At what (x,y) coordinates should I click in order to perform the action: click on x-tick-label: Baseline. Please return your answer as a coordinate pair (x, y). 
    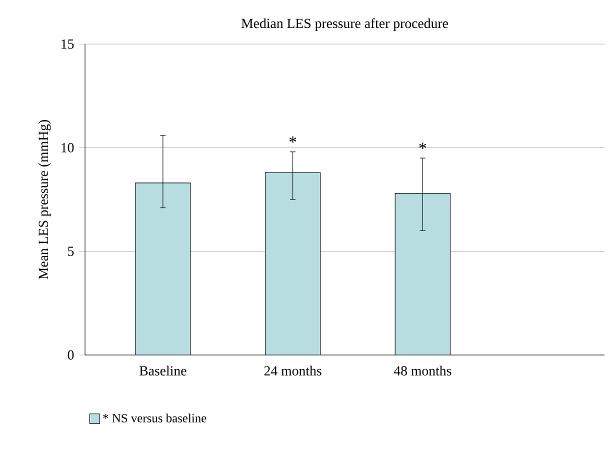
    Looking at the image, I should click on (163, 371).